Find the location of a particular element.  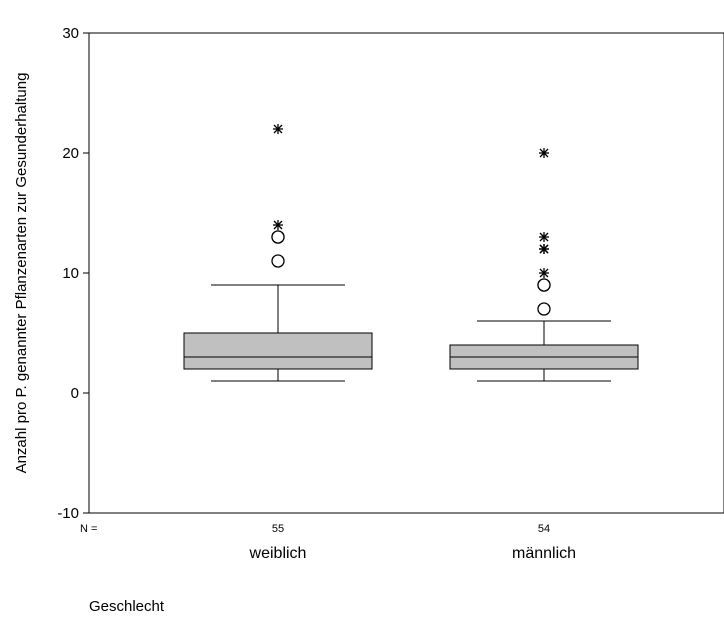

n-count-label: 54 is located at coordinates (544, 529).